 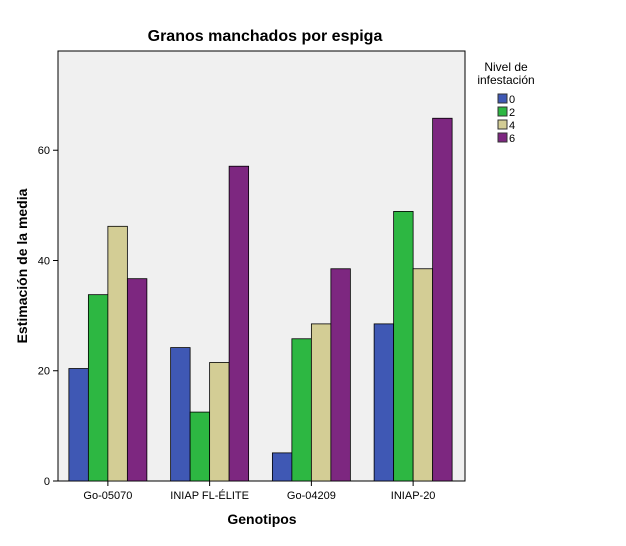 I want to click on bar-INIAP FL-ÉLITE-6, so click(x=239, y=323).